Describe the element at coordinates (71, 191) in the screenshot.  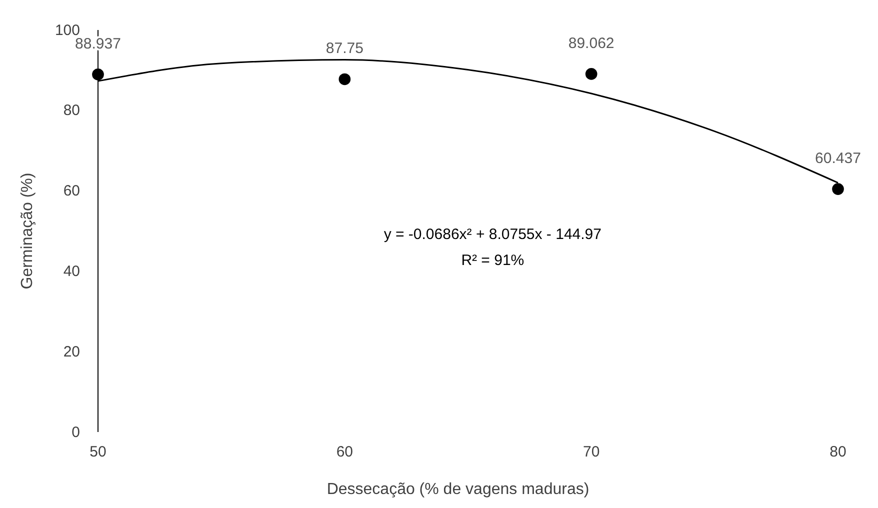
I see `y-tick-label: 60` at that location.